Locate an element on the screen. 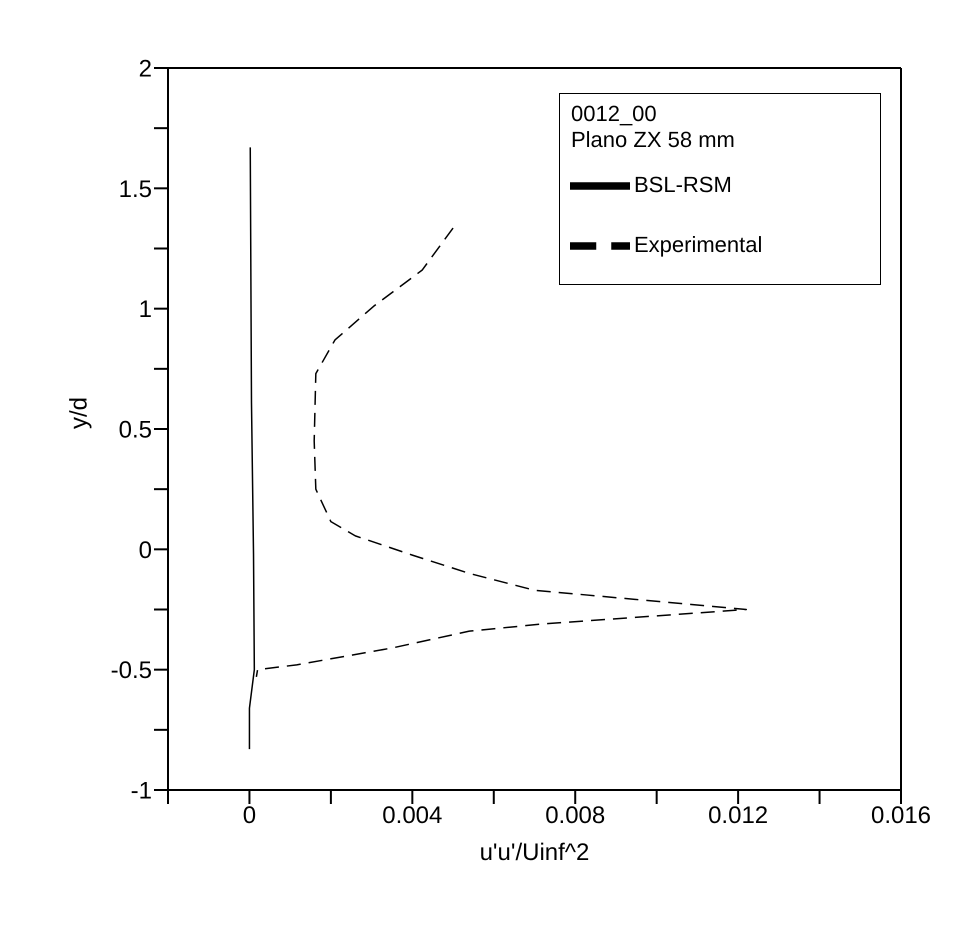 This screenshot has height=938, width=969. x-axis-title: u'u'/Uinf^2 is located at coordinates (535, 852).